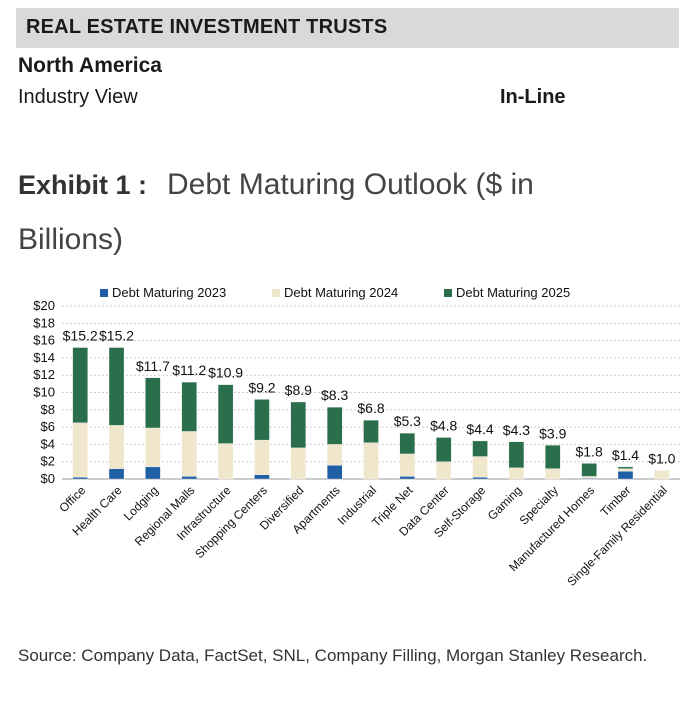 This screenshot has height=725, width=700. I want to click on total-label: $8.3, so click(334, 395).